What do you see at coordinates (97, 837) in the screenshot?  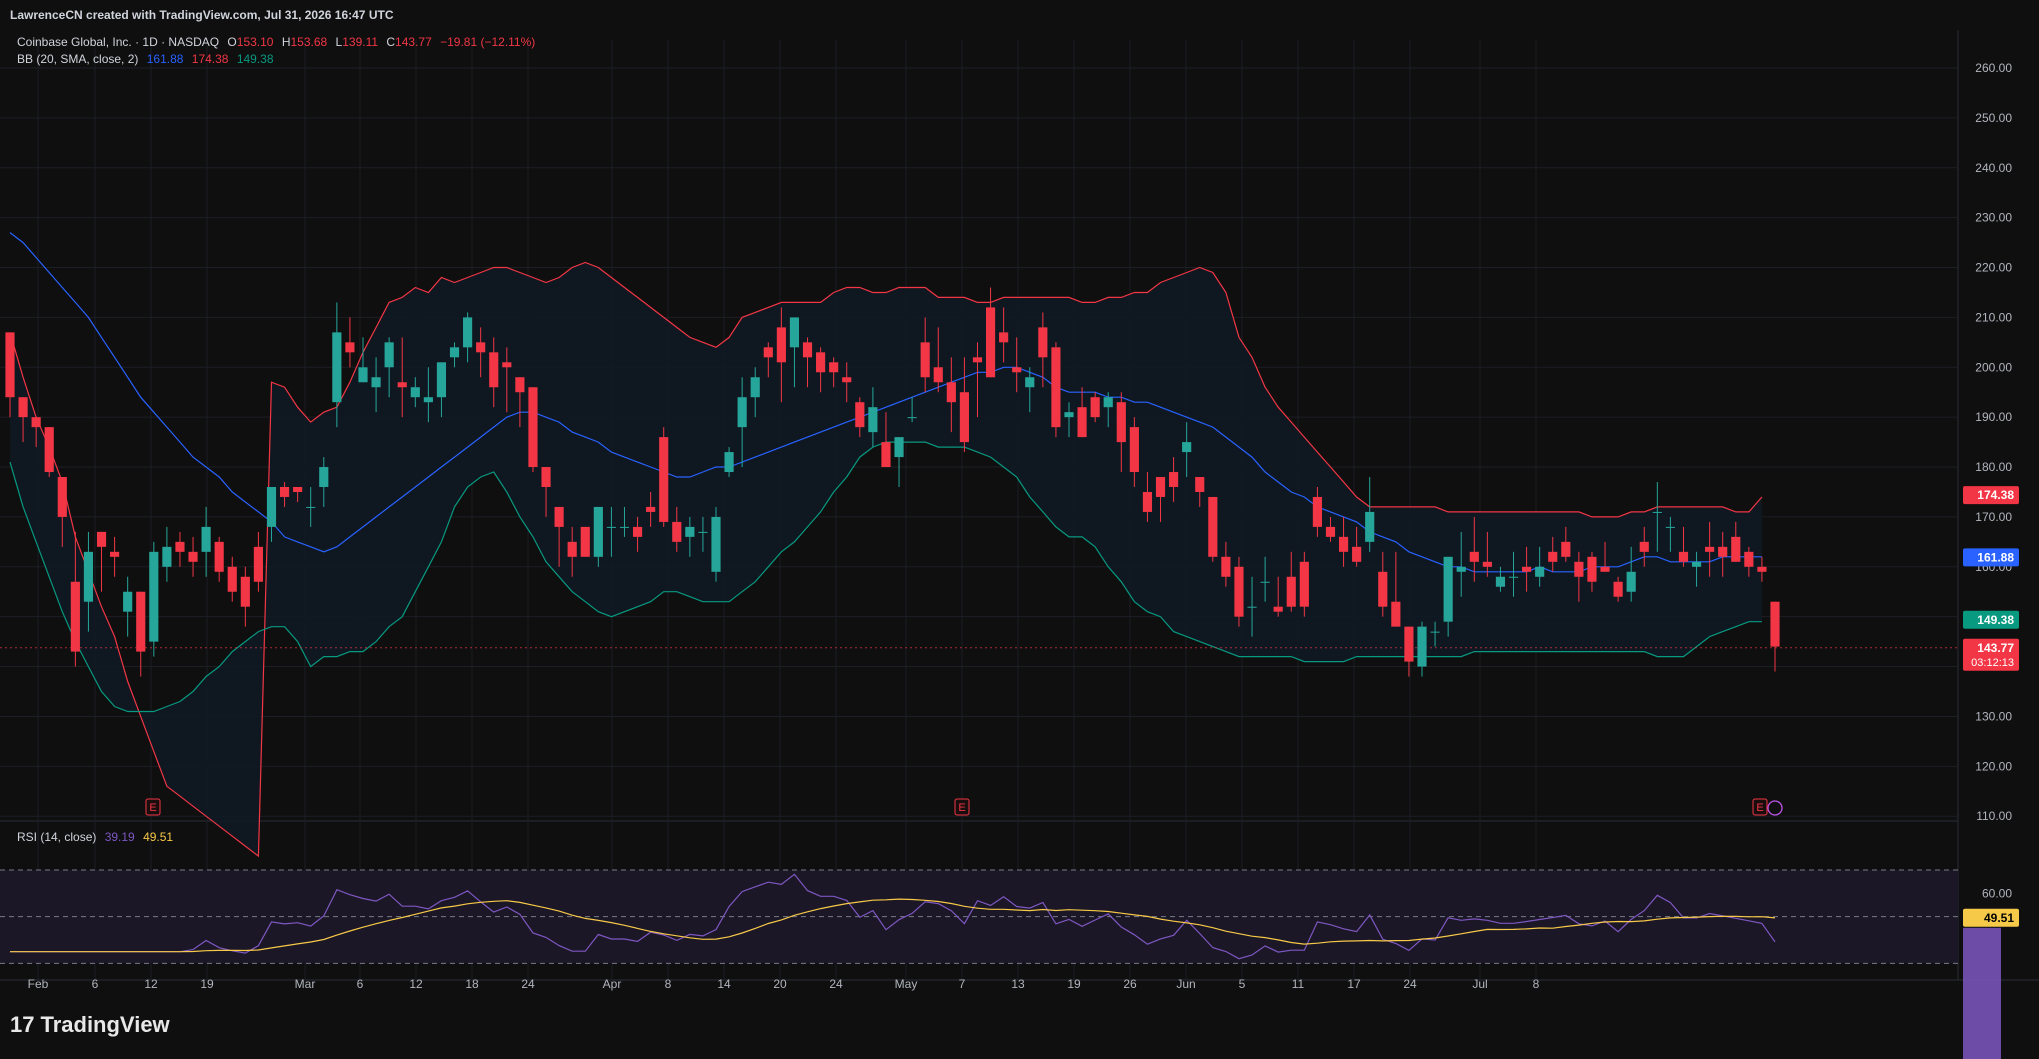 I see `rsi-legend: RSI (14, close) 39.19 49.51` at bounding box center [97, 837].